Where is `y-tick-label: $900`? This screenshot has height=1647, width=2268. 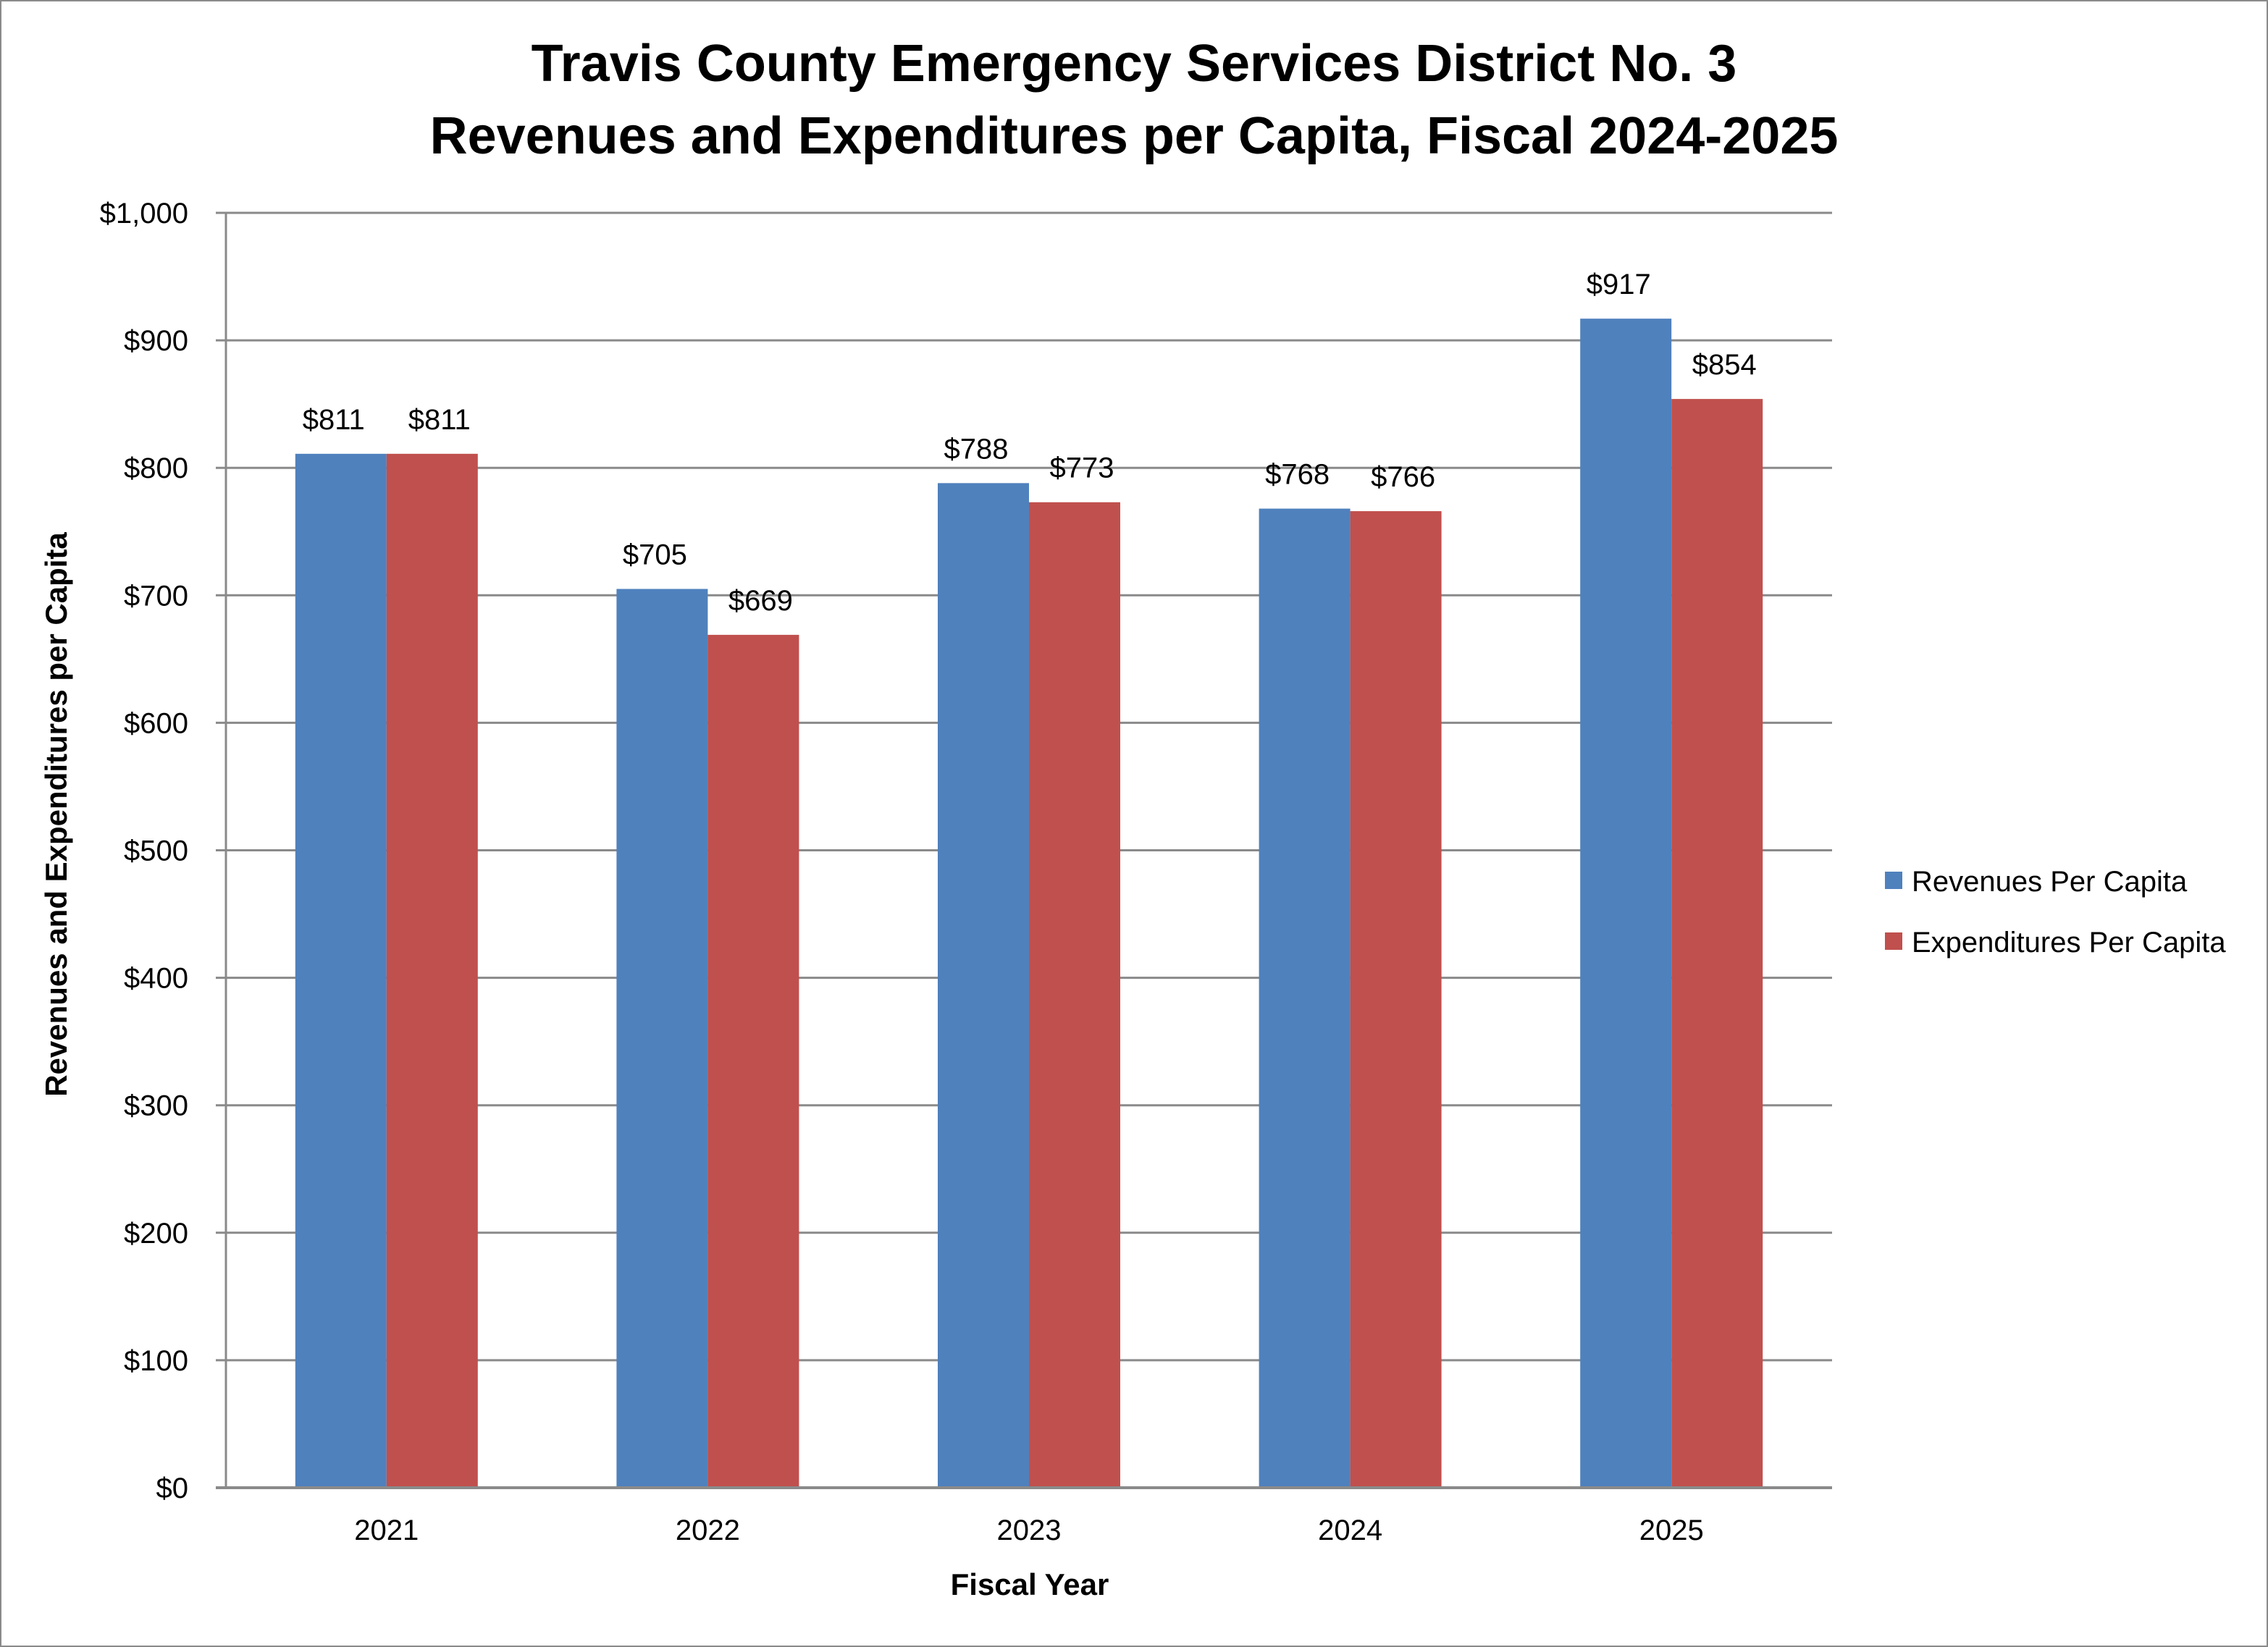
y-tick-label: $900 is located at coordinates (156, 341).